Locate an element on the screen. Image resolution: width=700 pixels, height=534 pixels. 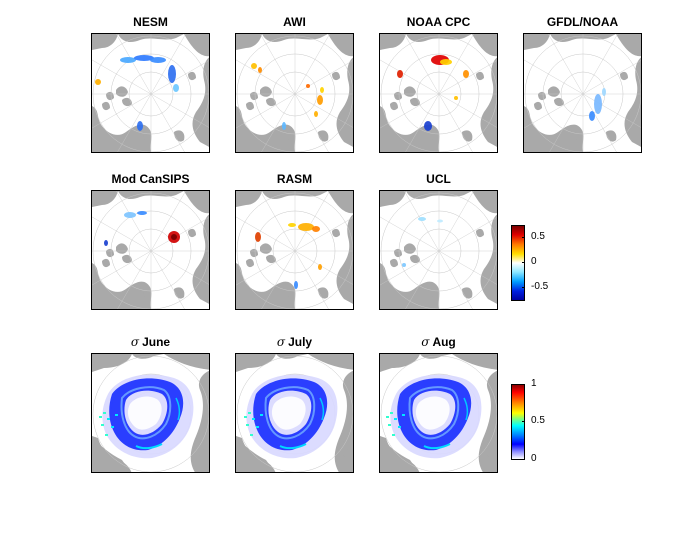
map-panel-sigma-july: σ July is located at coordinates (294, 404).